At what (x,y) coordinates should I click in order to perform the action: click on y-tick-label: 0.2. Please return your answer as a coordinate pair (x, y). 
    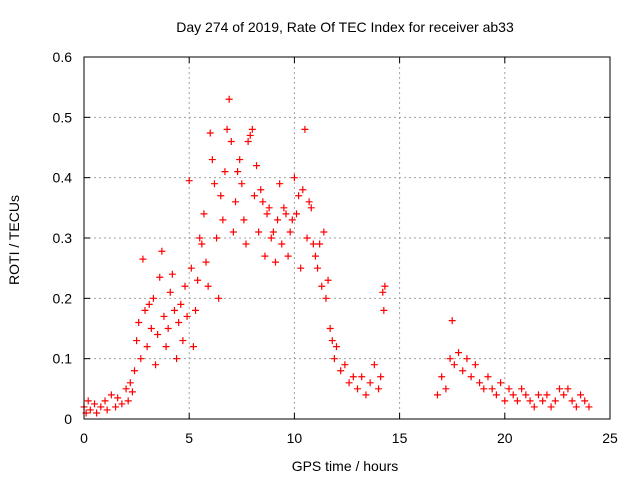
    Looking at the image, I should click on (63, 298).